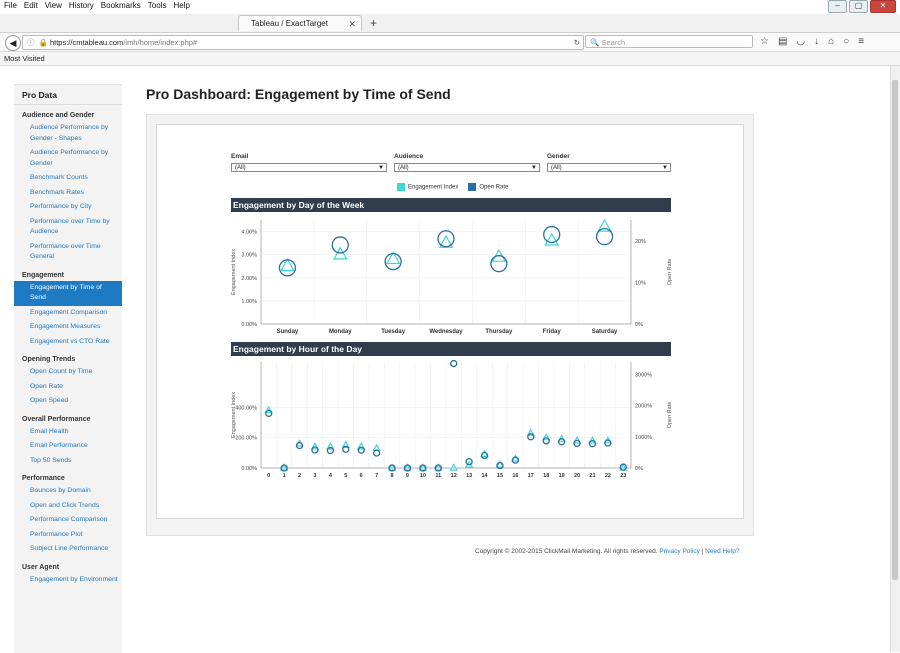 Image resolution: width=900 pixels, height=653 pixels. What do you see at coordinates (858, 6) in the screenshot?
I see `maximize-icon: ▢` at bounding box center [858, 6].